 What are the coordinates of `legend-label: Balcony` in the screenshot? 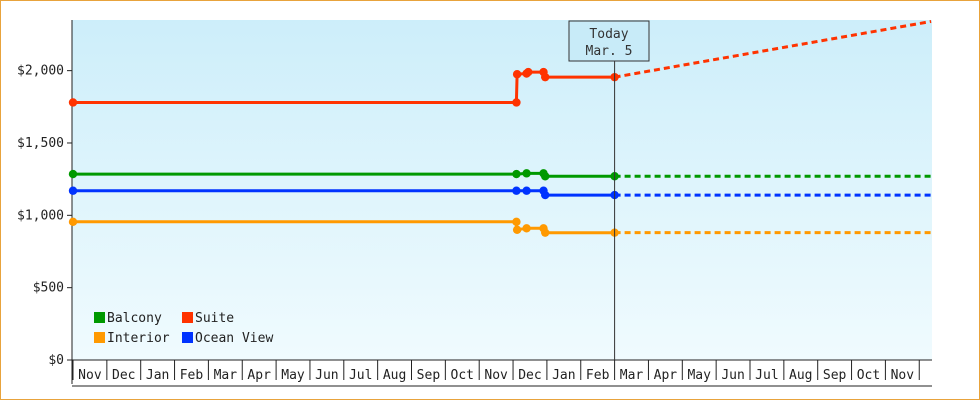 It's located at (134, 318).